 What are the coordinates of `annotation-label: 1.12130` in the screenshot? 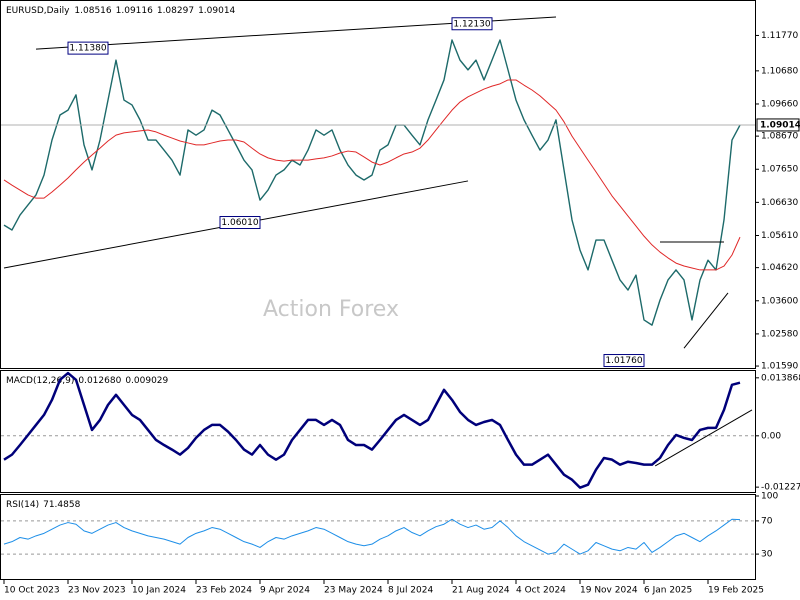 It's located at (471, 24).